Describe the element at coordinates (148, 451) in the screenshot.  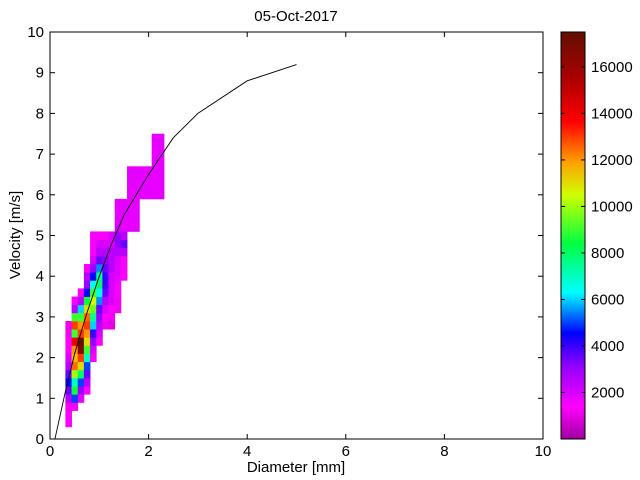
I see `x-tick-label: 2` at that location.